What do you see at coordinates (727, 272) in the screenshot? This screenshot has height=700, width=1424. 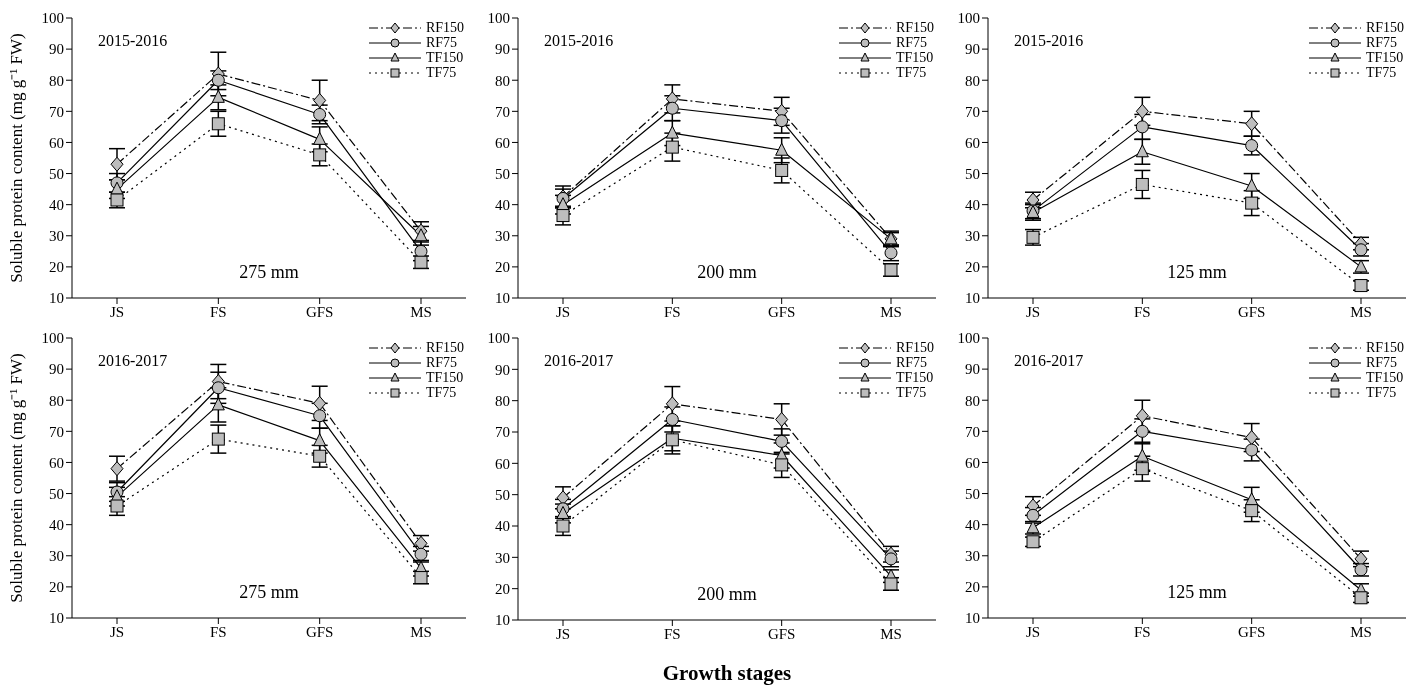 I see `annotation: 200 mm` at bounding box center [727, 272].